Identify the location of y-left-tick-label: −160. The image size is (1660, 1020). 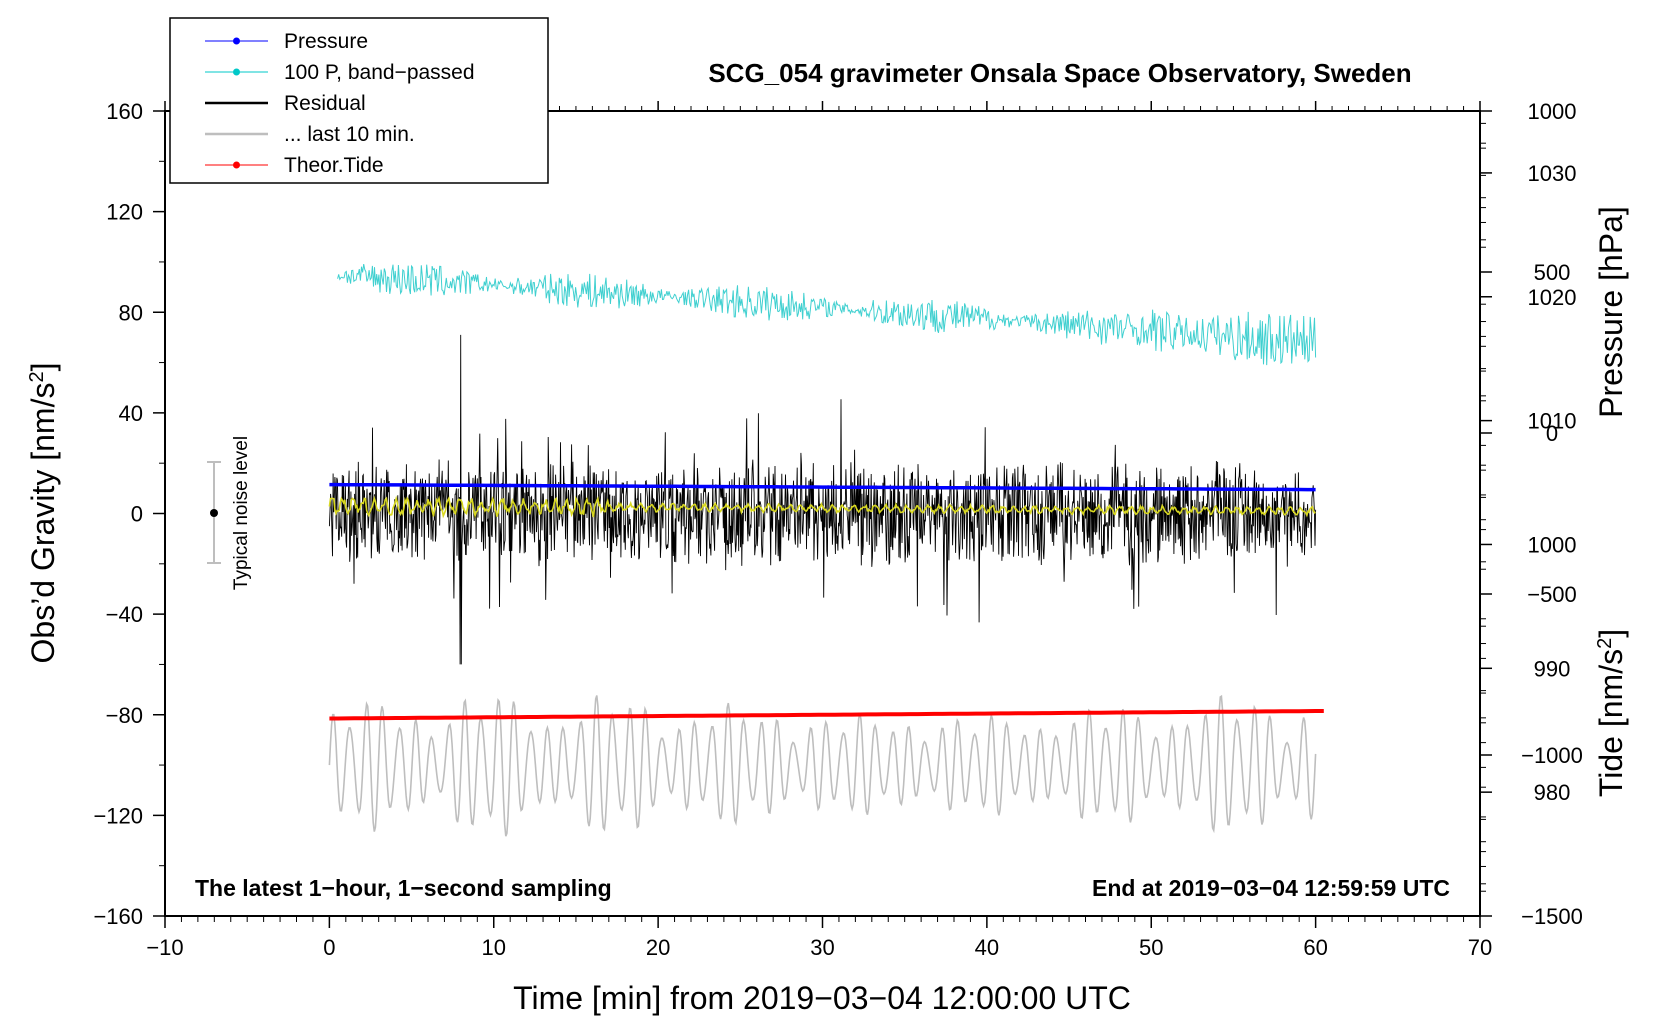
(118, 916).